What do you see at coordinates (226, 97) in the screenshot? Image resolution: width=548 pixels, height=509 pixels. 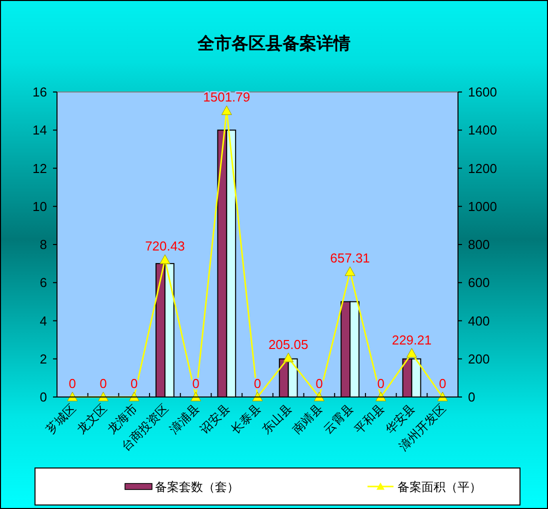 I see `data-label: 1501.79` at bounding box center [226, 97].